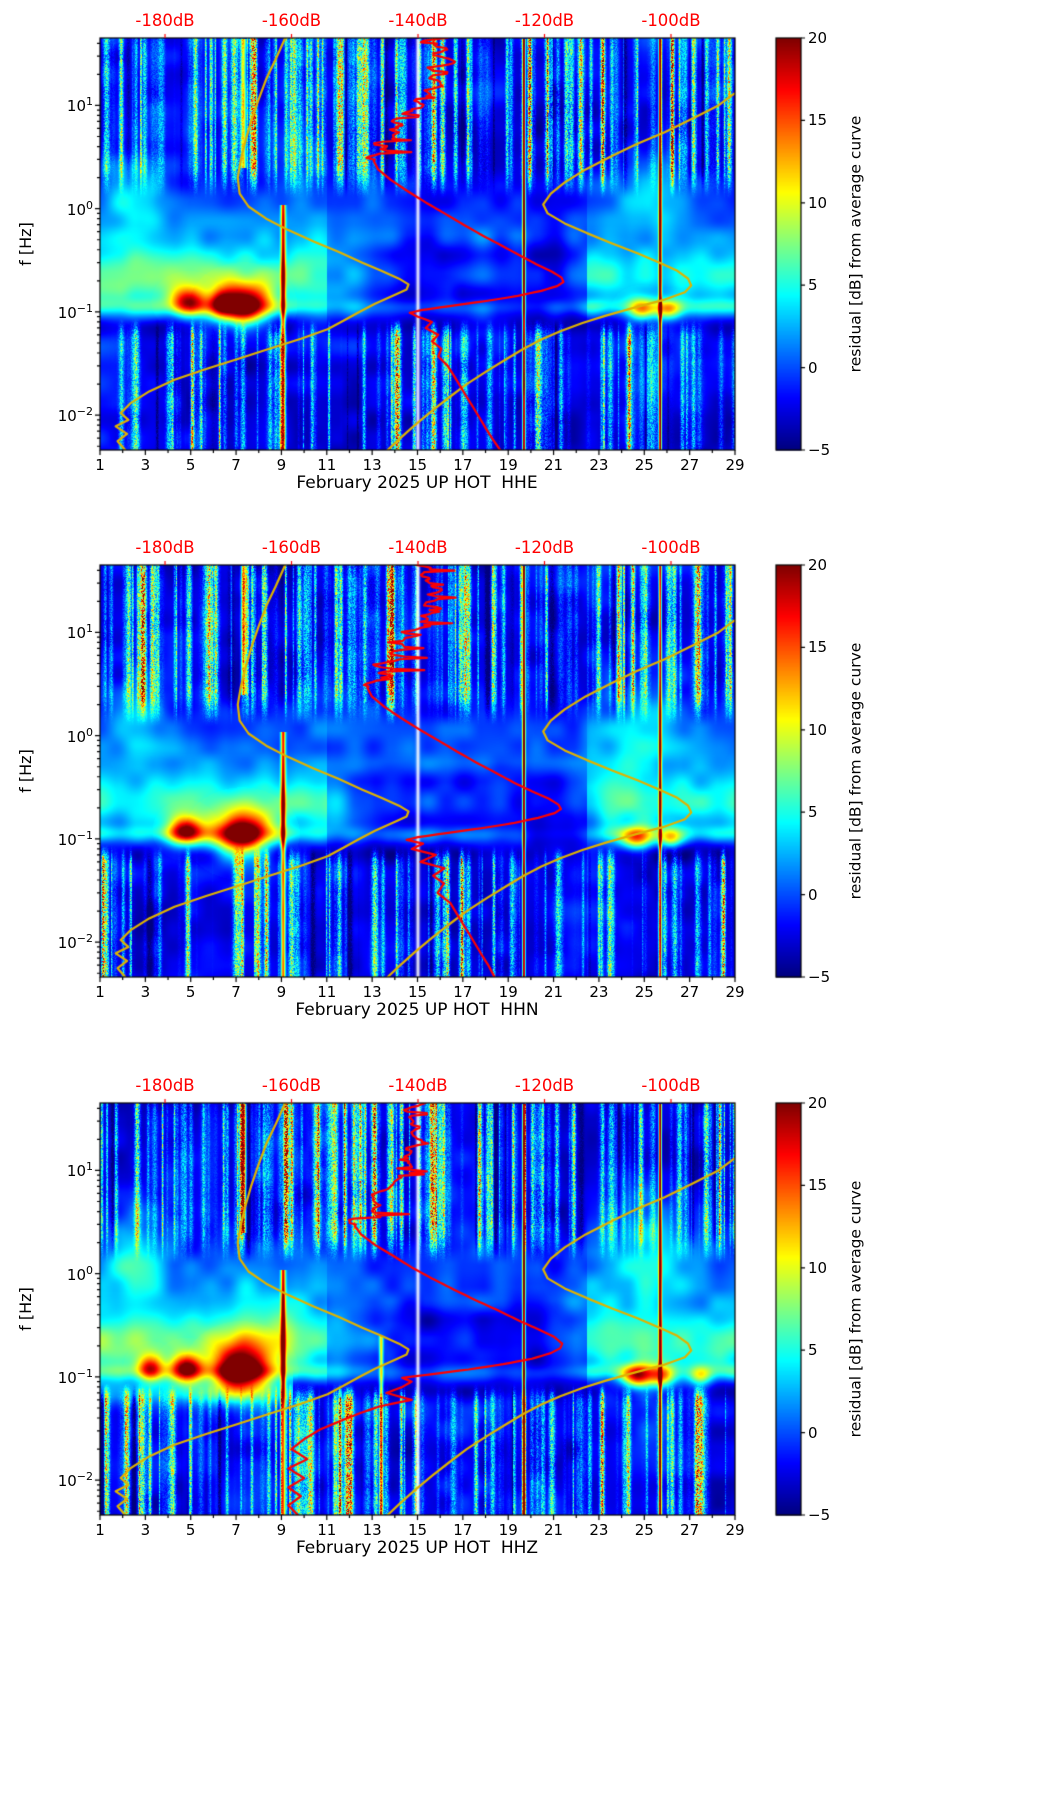 Image resolution: width=1052 pixels, height=1806 pixels. I want to click on x-axis-title: February 2025 UP HOT HHZ, so click(417, 1548).